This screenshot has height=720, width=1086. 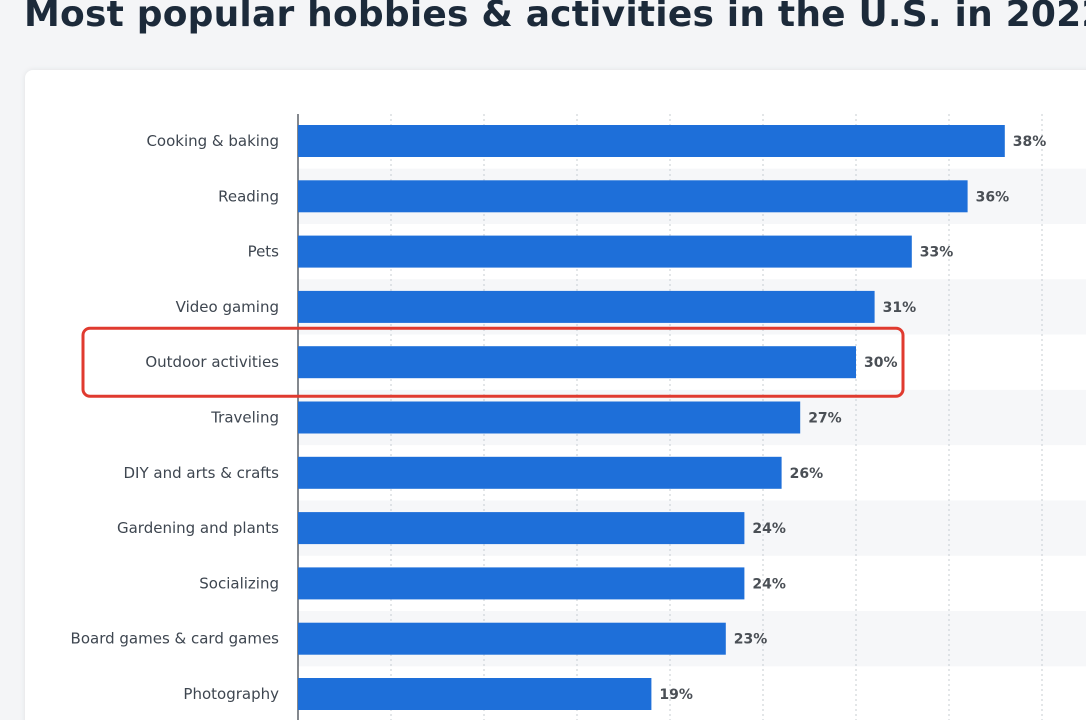 I want to click on value-label-outdoor-activities: 30%, so click(x=881, y=363).